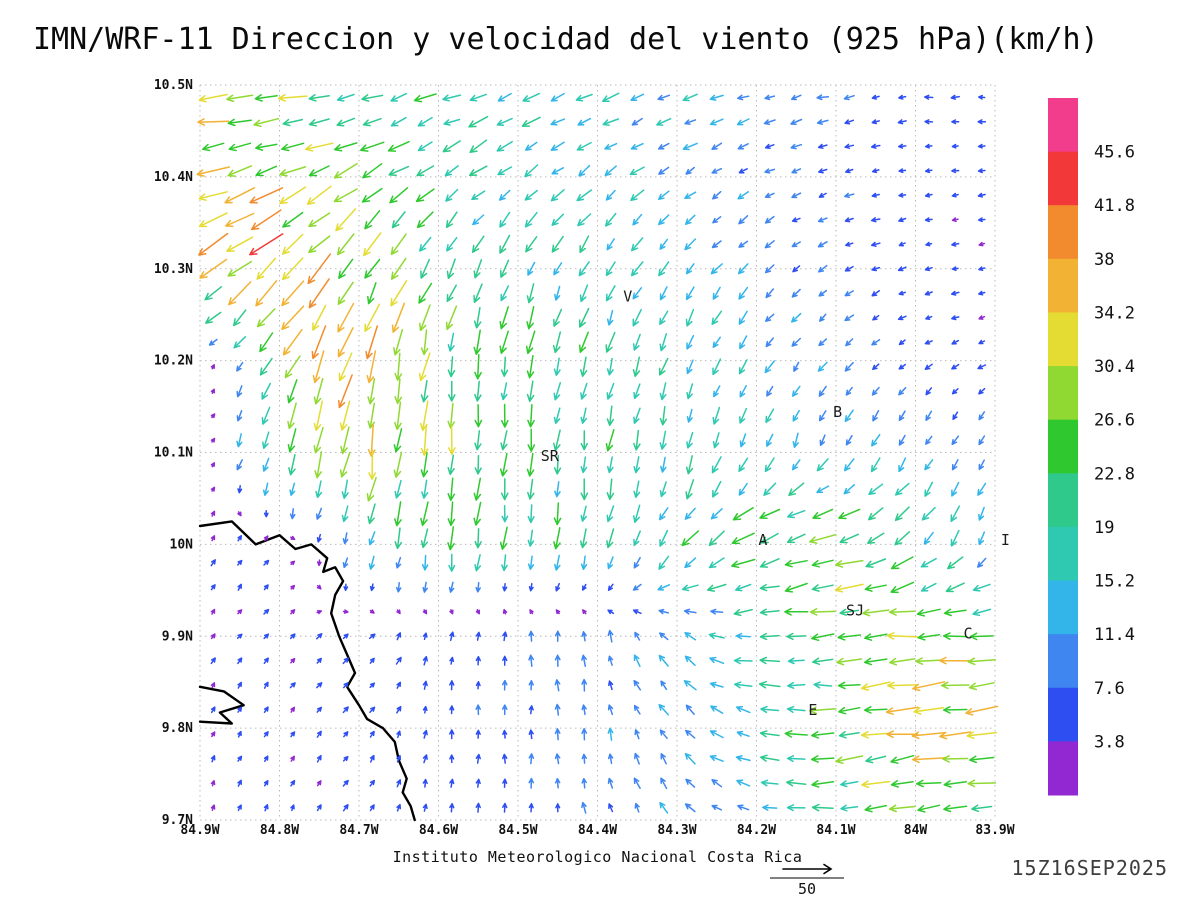 The width and height of the screenshot is (1200, 900). What do you see at coordinates (597, 830) in the screenshot?
I see `axis-tick-label-x: 84.4W` at bounding box center [597, 830].